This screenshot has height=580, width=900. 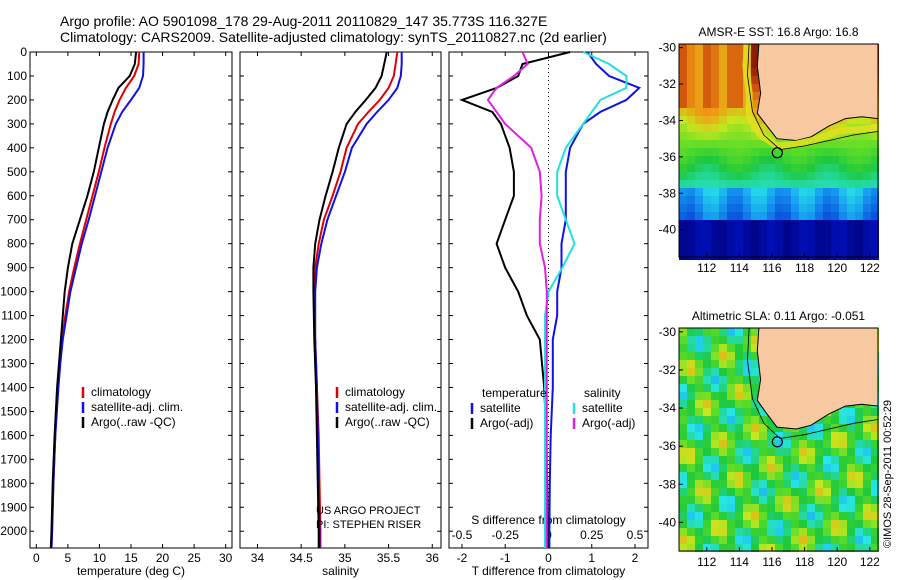 I want to click on x-tick-label: 35, so click(x=345, y=558).